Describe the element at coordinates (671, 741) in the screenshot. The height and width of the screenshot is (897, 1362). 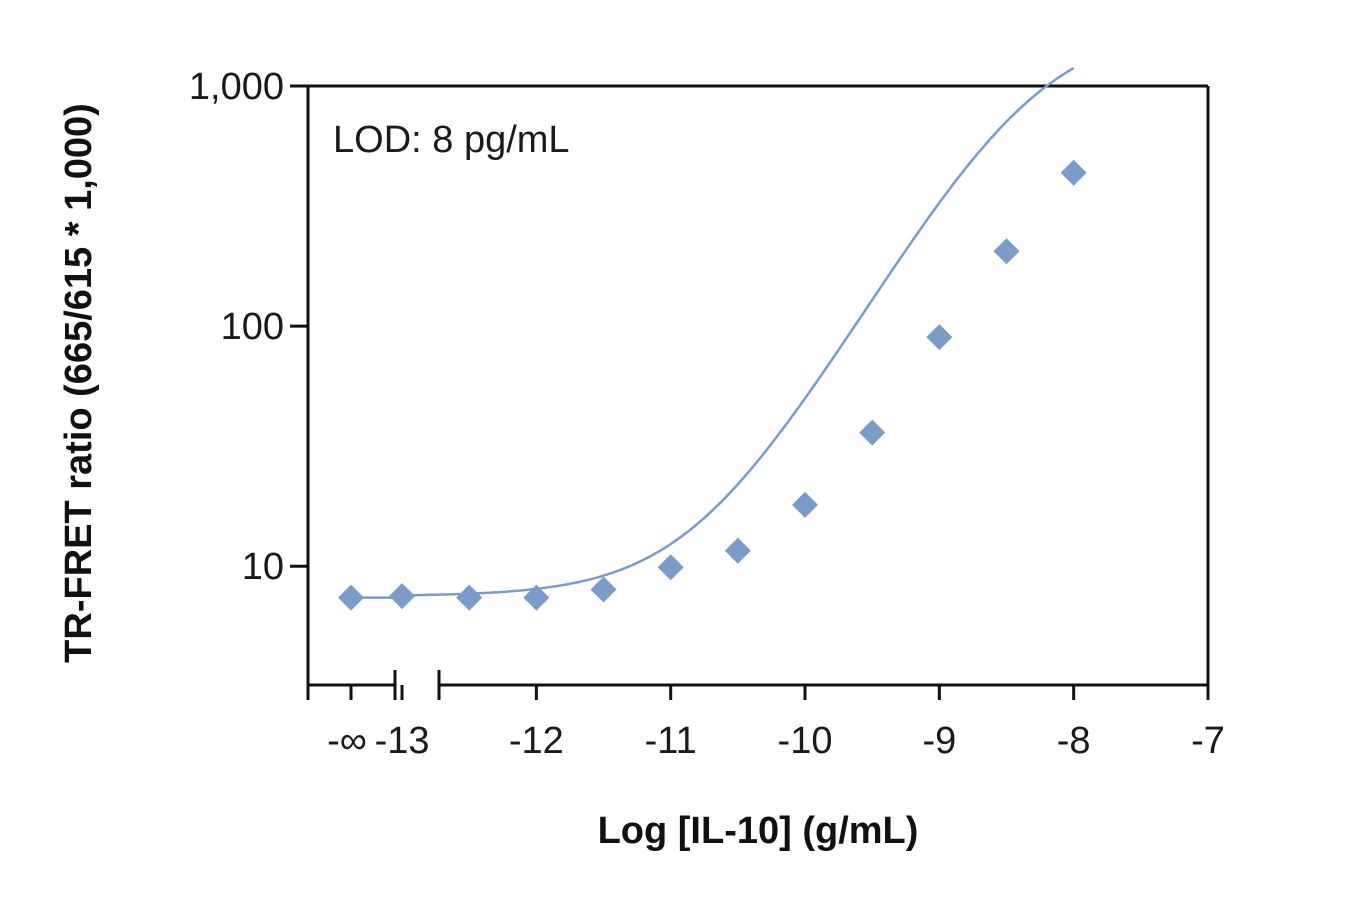
I see `x-tick-label-2: -11` at that location.